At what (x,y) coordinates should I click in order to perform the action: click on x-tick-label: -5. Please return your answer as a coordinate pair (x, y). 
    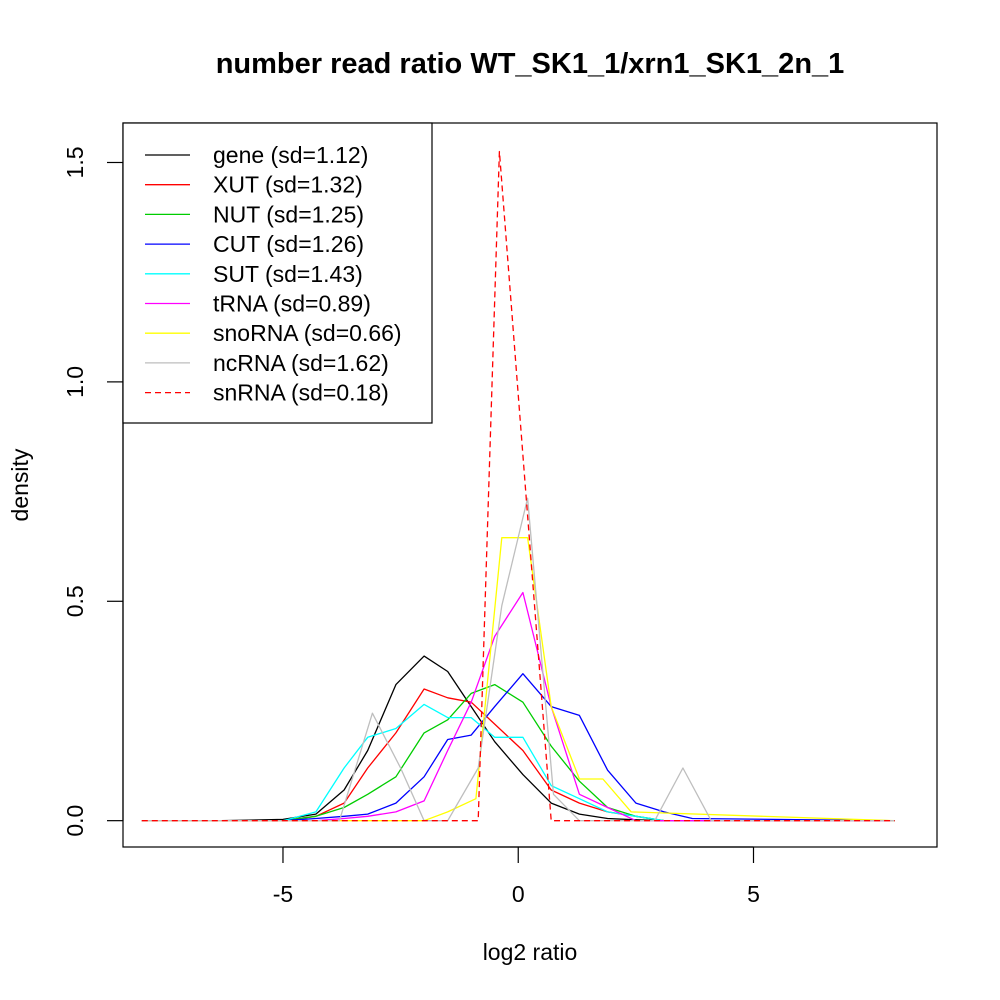
    Looking at the image, I should click on (283, 894).